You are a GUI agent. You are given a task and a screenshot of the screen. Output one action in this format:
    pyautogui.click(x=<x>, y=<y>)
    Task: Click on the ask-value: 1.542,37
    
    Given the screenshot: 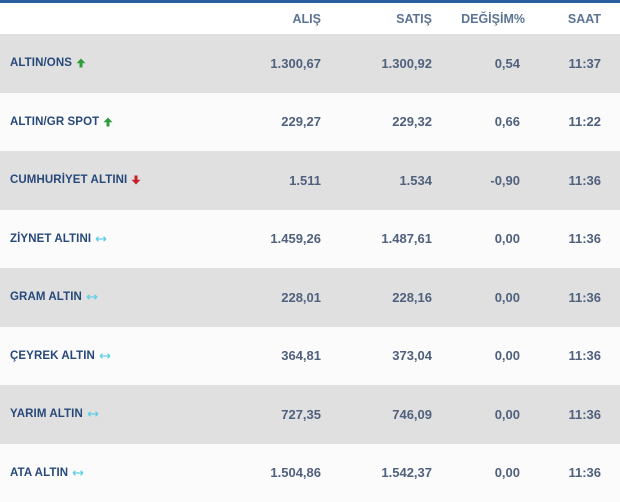 What is the action you would take?
    pyautogui.click(x=406, y=473)
    